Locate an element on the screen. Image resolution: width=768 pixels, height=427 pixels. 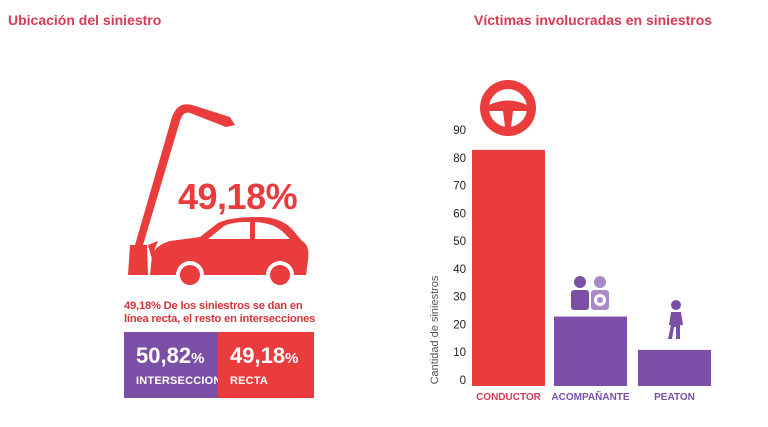
recta-stat-box: 49,18% RECTA is located at coordinates (266, 365).